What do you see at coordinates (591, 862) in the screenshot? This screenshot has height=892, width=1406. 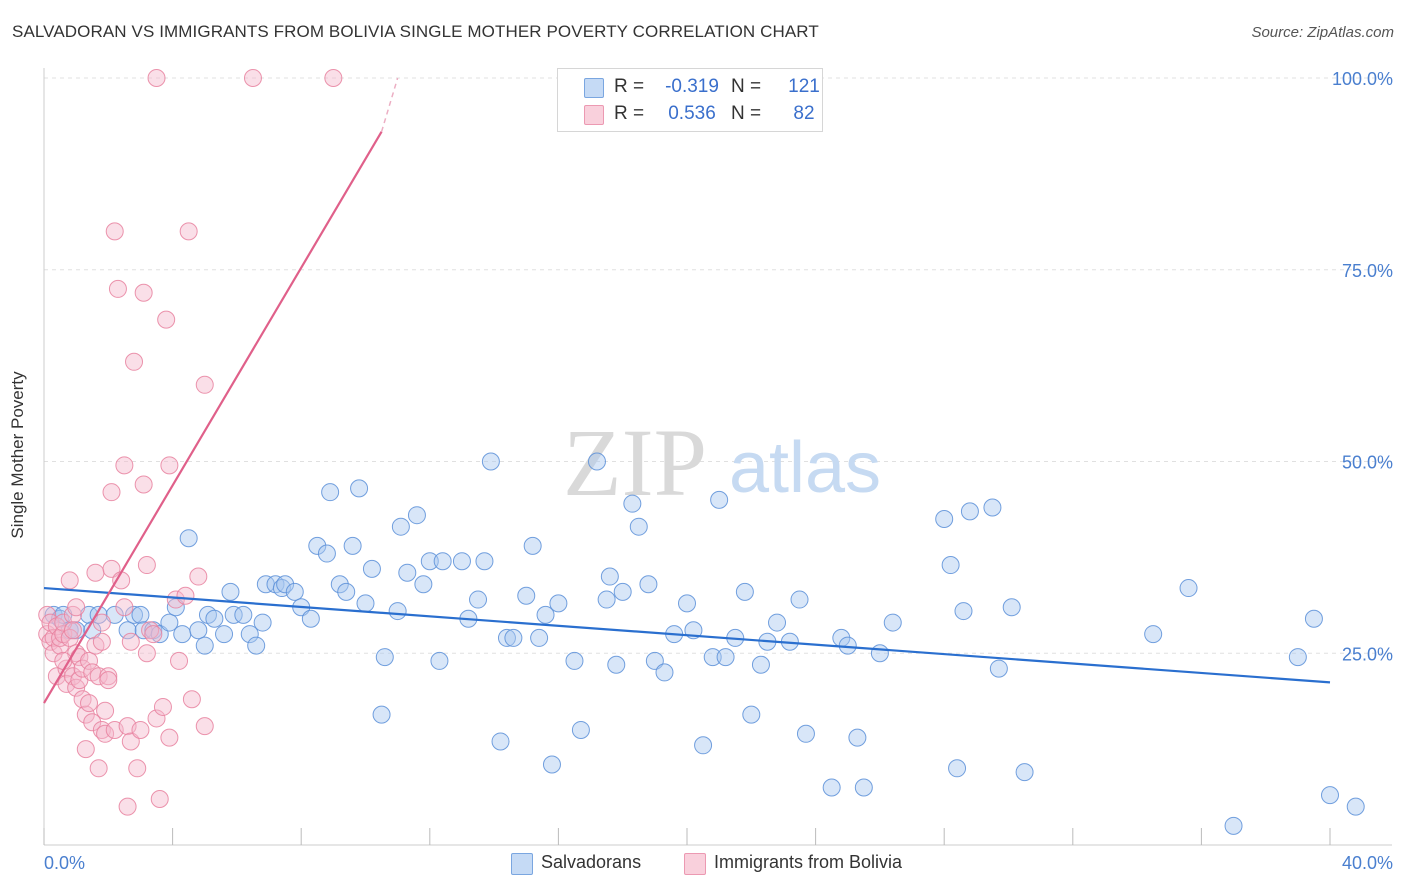 I see `legend-label-salvadorans: Salvadorans` at bounding box center [591, 862].